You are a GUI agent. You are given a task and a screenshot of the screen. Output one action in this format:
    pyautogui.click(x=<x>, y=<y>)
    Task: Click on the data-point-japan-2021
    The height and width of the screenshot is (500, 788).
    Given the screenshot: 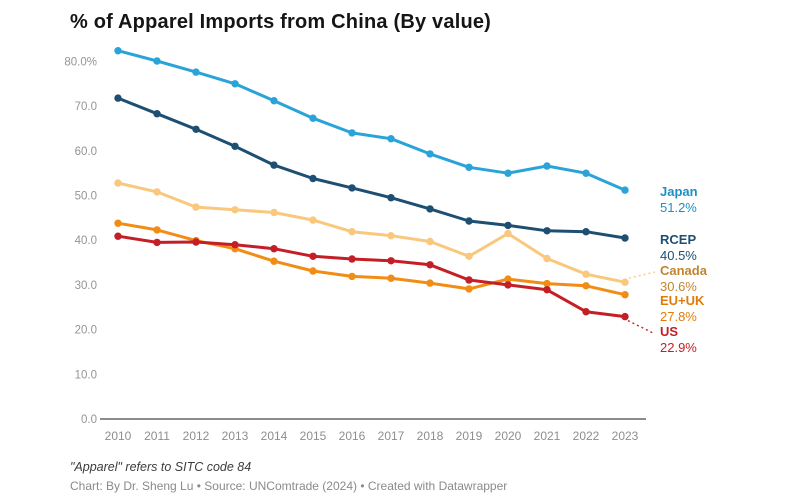 What is the action you would take?
    pyautogui.click(x=547, y=166)
    